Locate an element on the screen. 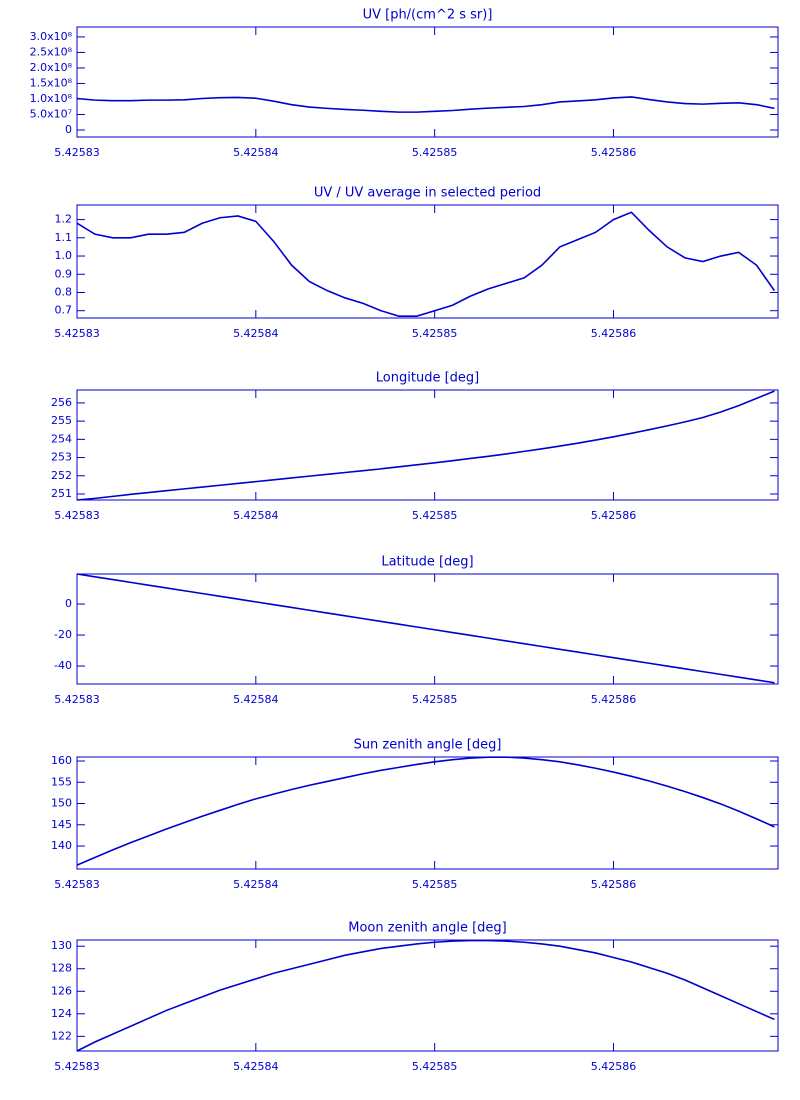  y-tick-label: 155 is located at coordinates (61, 781).